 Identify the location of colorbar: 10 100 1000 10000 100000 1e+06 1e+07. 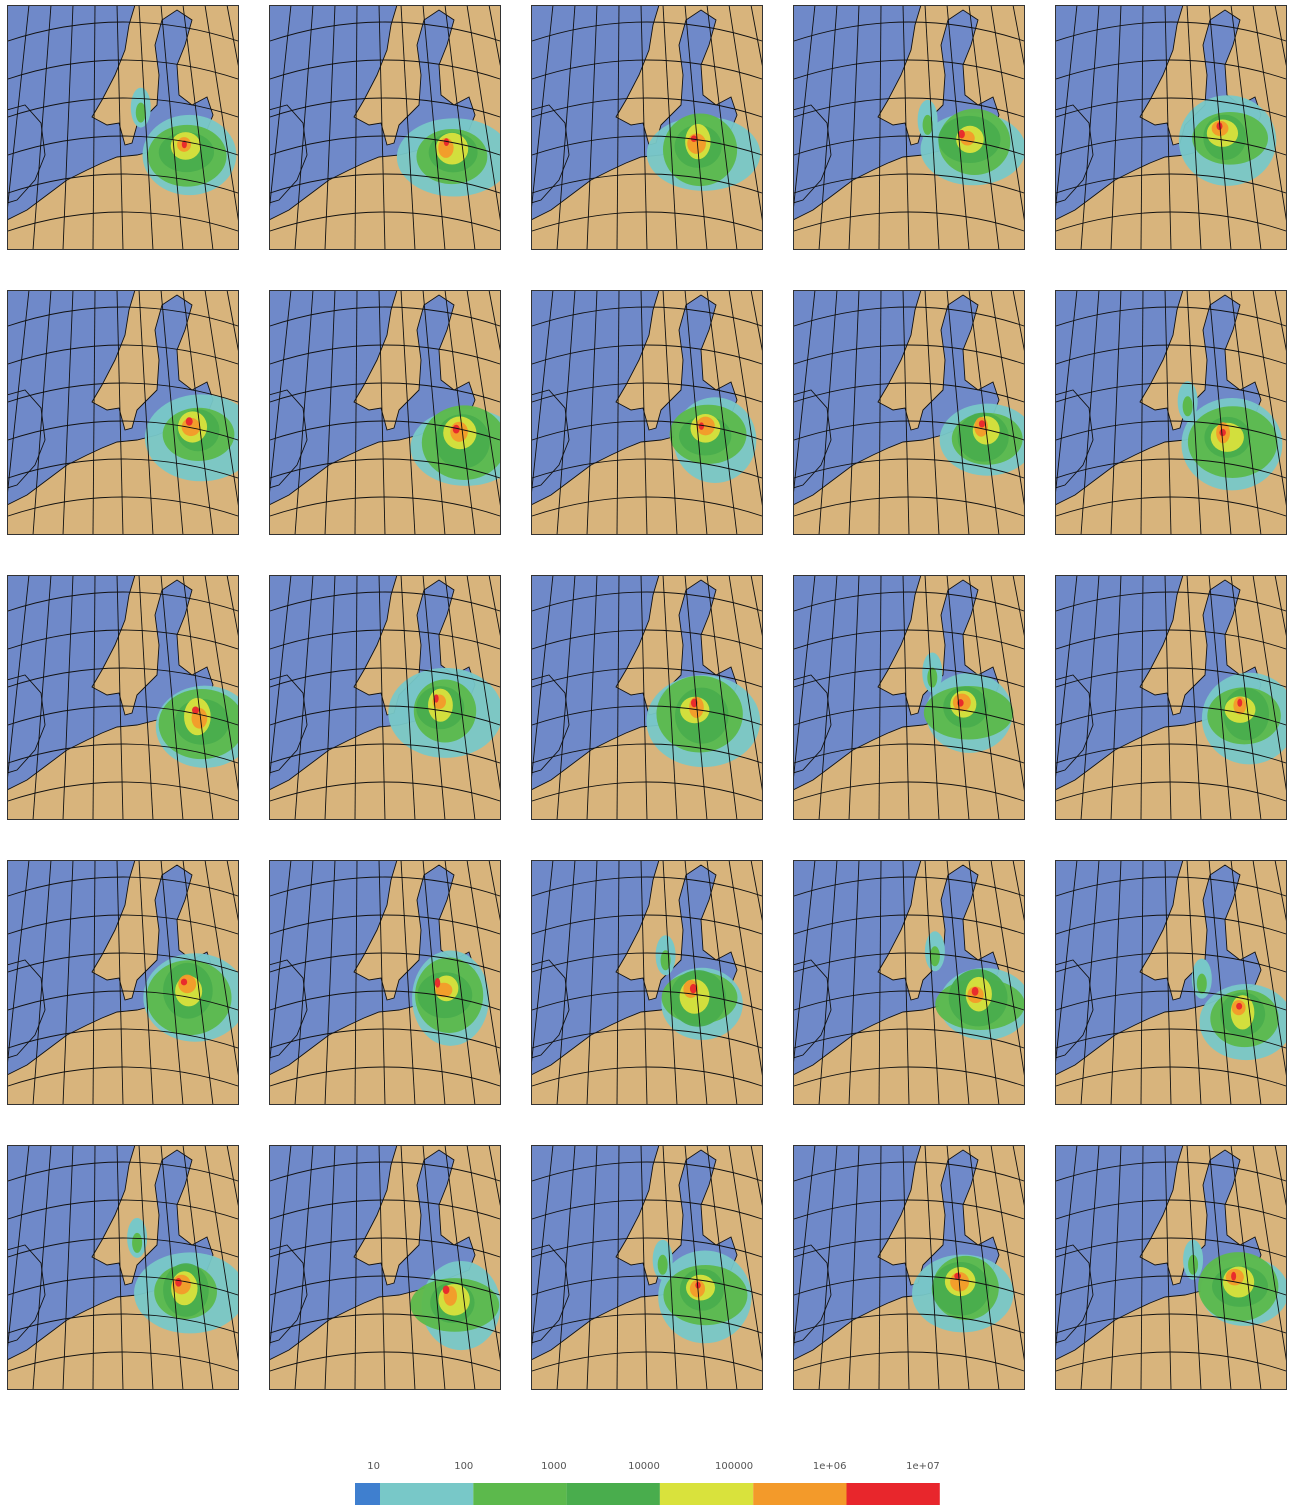
(647, 1483).